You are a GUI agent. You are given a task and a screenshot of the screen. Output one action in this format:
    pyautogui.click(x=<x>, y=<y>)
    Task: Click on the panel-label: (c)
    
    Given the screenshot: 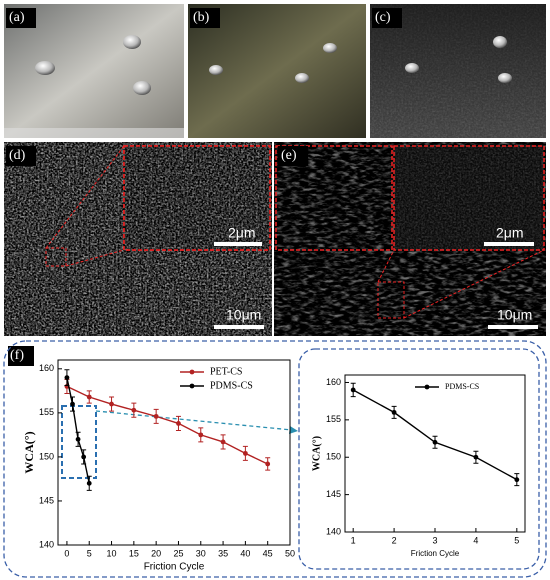 What is the action you would take?
    pyautogui.click(x=383, y=17)
    